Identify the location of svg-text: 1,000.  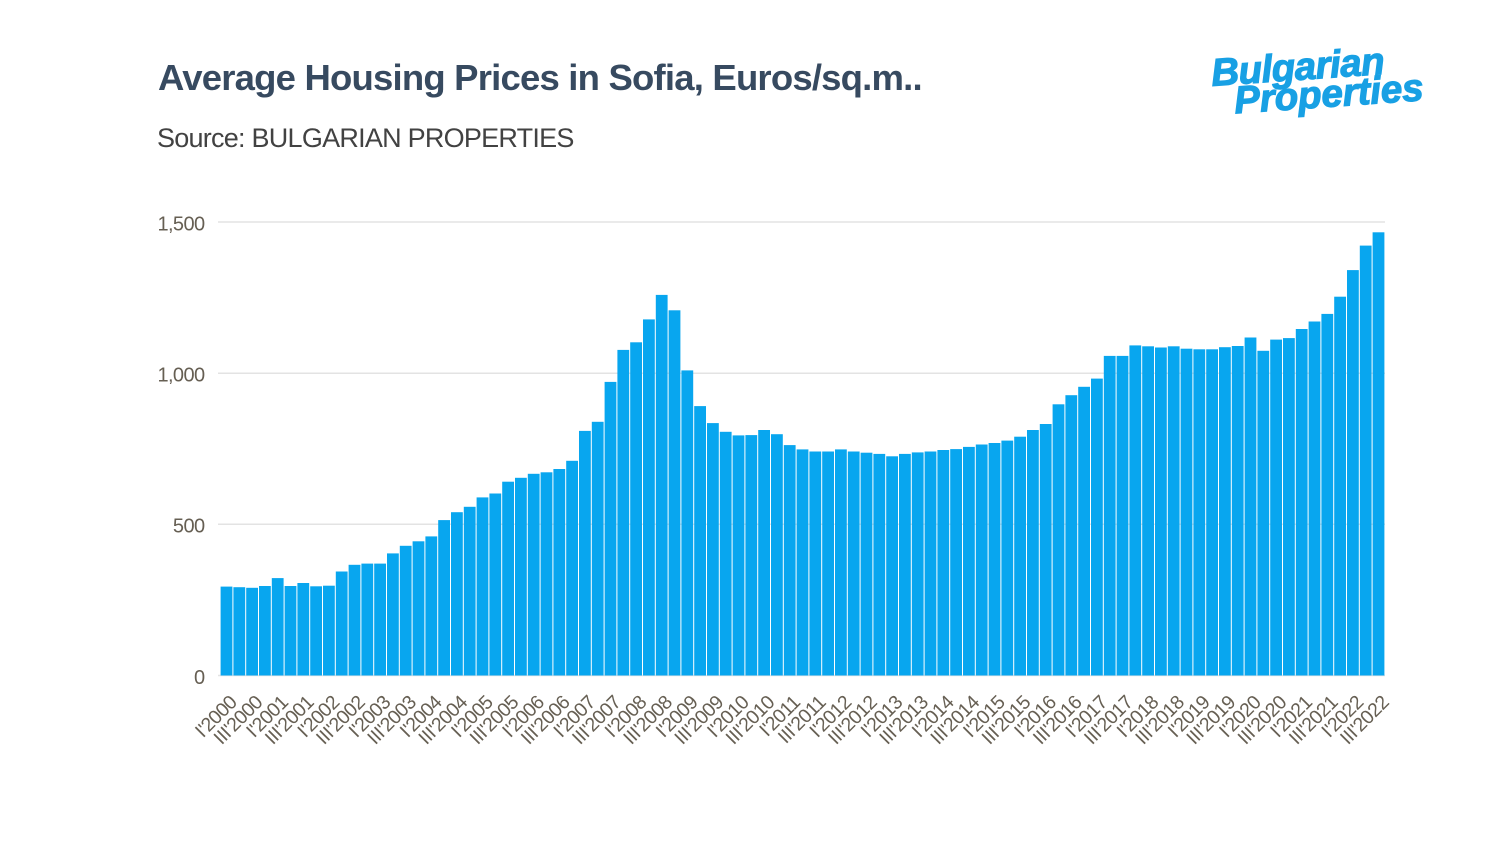
(181, 376).